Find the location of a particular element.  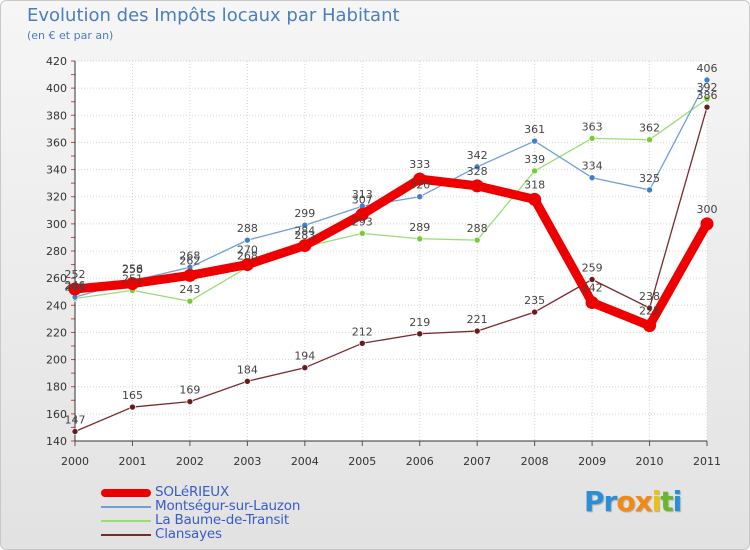

data-label: 342 is located at coordinates (477, 155).